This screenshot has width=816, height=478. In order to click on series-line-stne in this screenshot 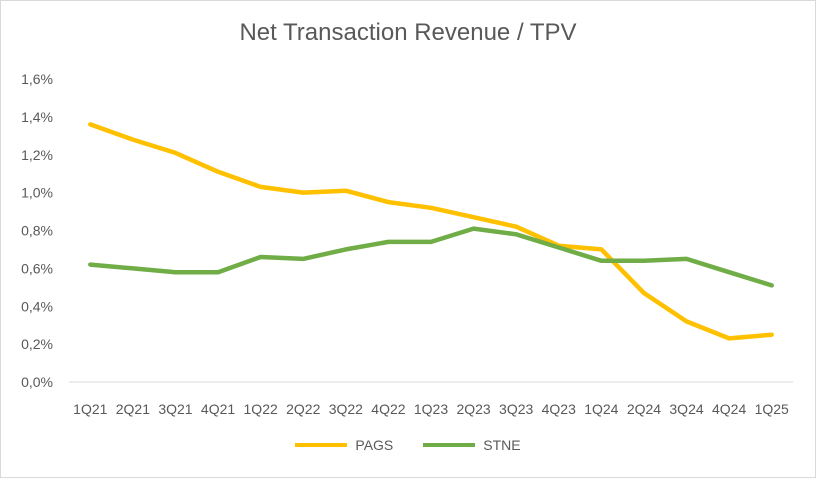, I will do `click(431, 257)`.